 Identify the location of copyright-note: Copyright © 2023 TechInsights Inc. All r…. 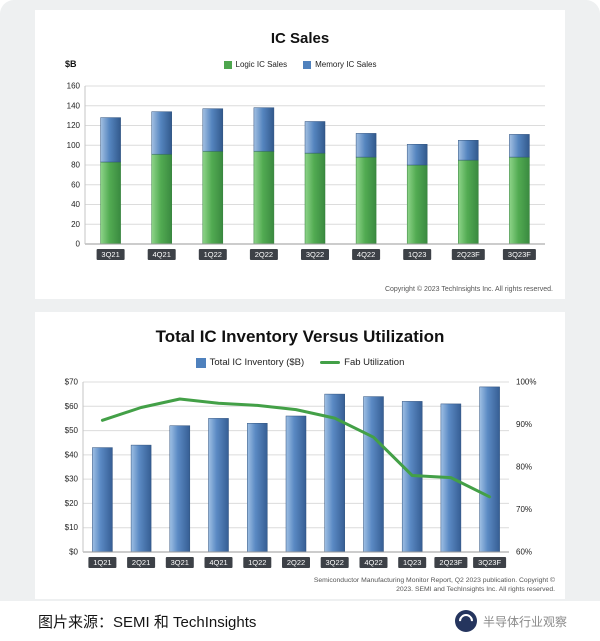
(468, 289).